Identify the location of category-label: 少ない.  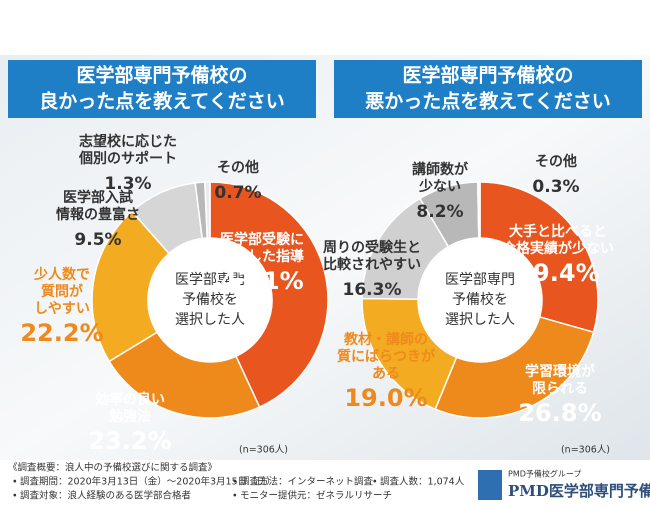
(439, 186).